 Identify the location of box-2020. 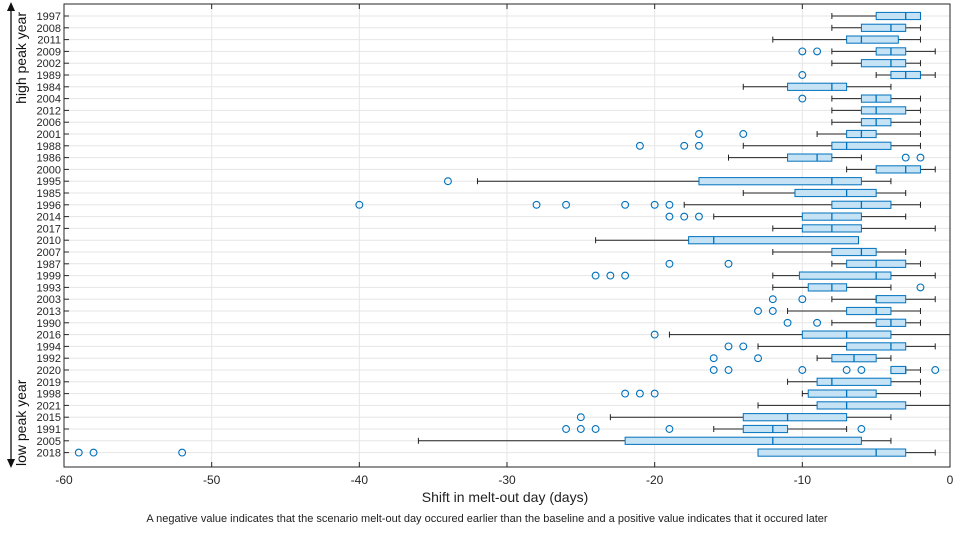
(824, 370).